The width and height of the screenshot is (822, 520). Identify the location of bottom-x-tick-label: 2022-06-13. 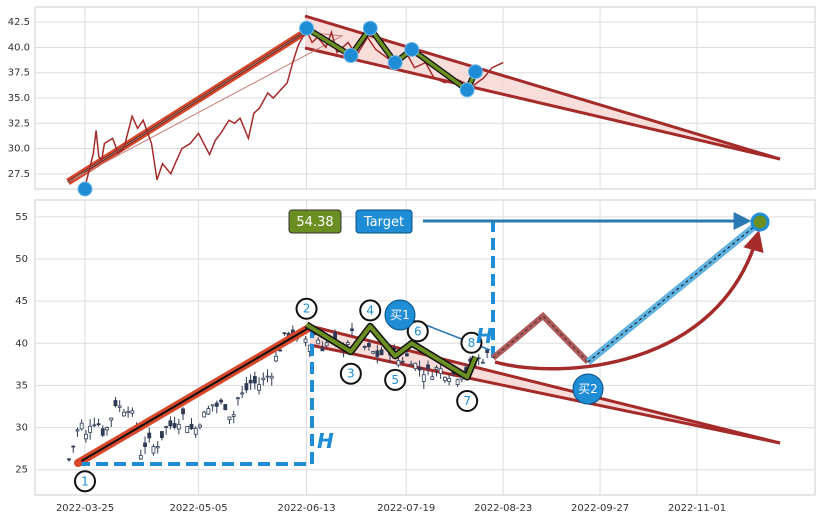
(306, 508).